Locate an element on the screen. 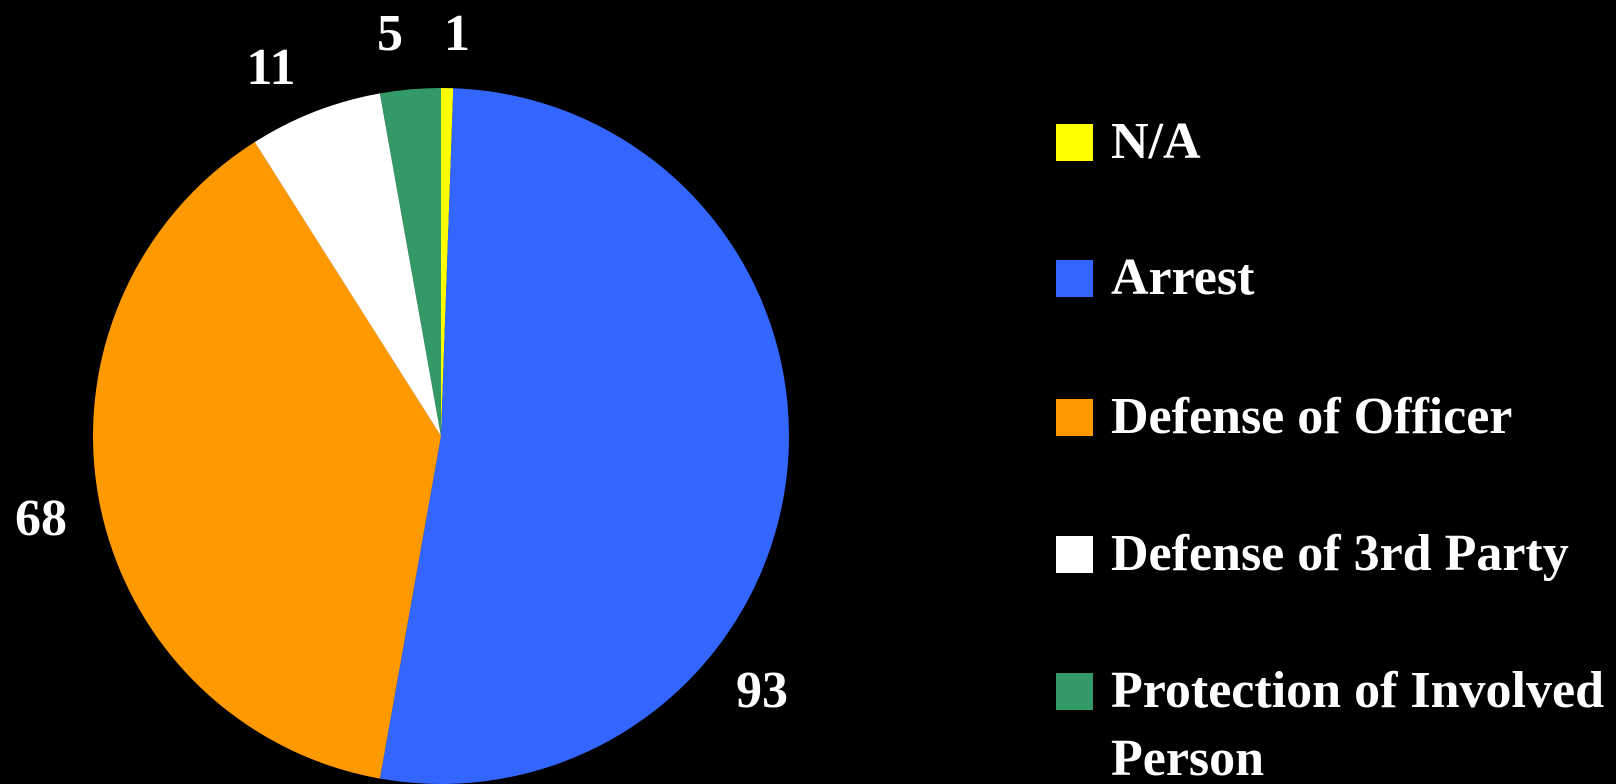  legend-label: Protection of Involved Person is located at coordinates (1357, 723).